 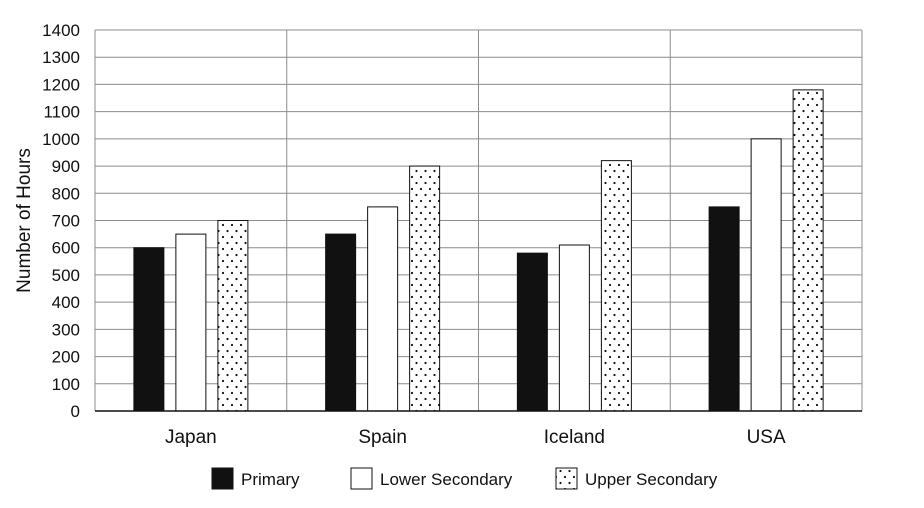 I want to click on legend-swatch-lower-secondary, so click(x=361, y=478).